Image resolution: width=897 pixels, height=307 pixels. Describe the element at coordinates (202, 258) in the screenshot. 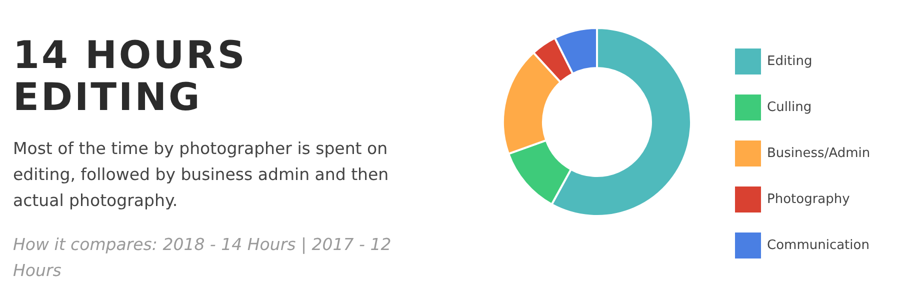

I see `text: How it compares: 2018 - 14 Hours | 2017 - 12 Hours` at that location.